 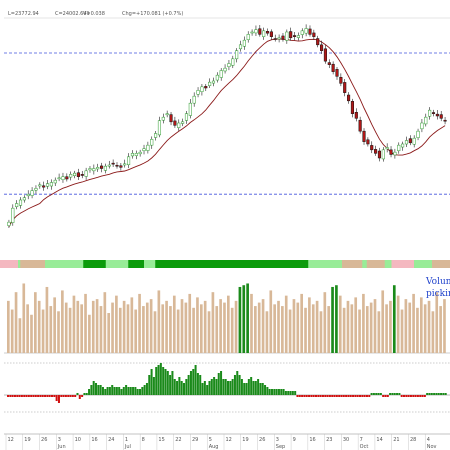 What do you see at coordinates (244, 319) in the screenshot?
I see `volume-bar-highlight` at bounding box center [244, 319].